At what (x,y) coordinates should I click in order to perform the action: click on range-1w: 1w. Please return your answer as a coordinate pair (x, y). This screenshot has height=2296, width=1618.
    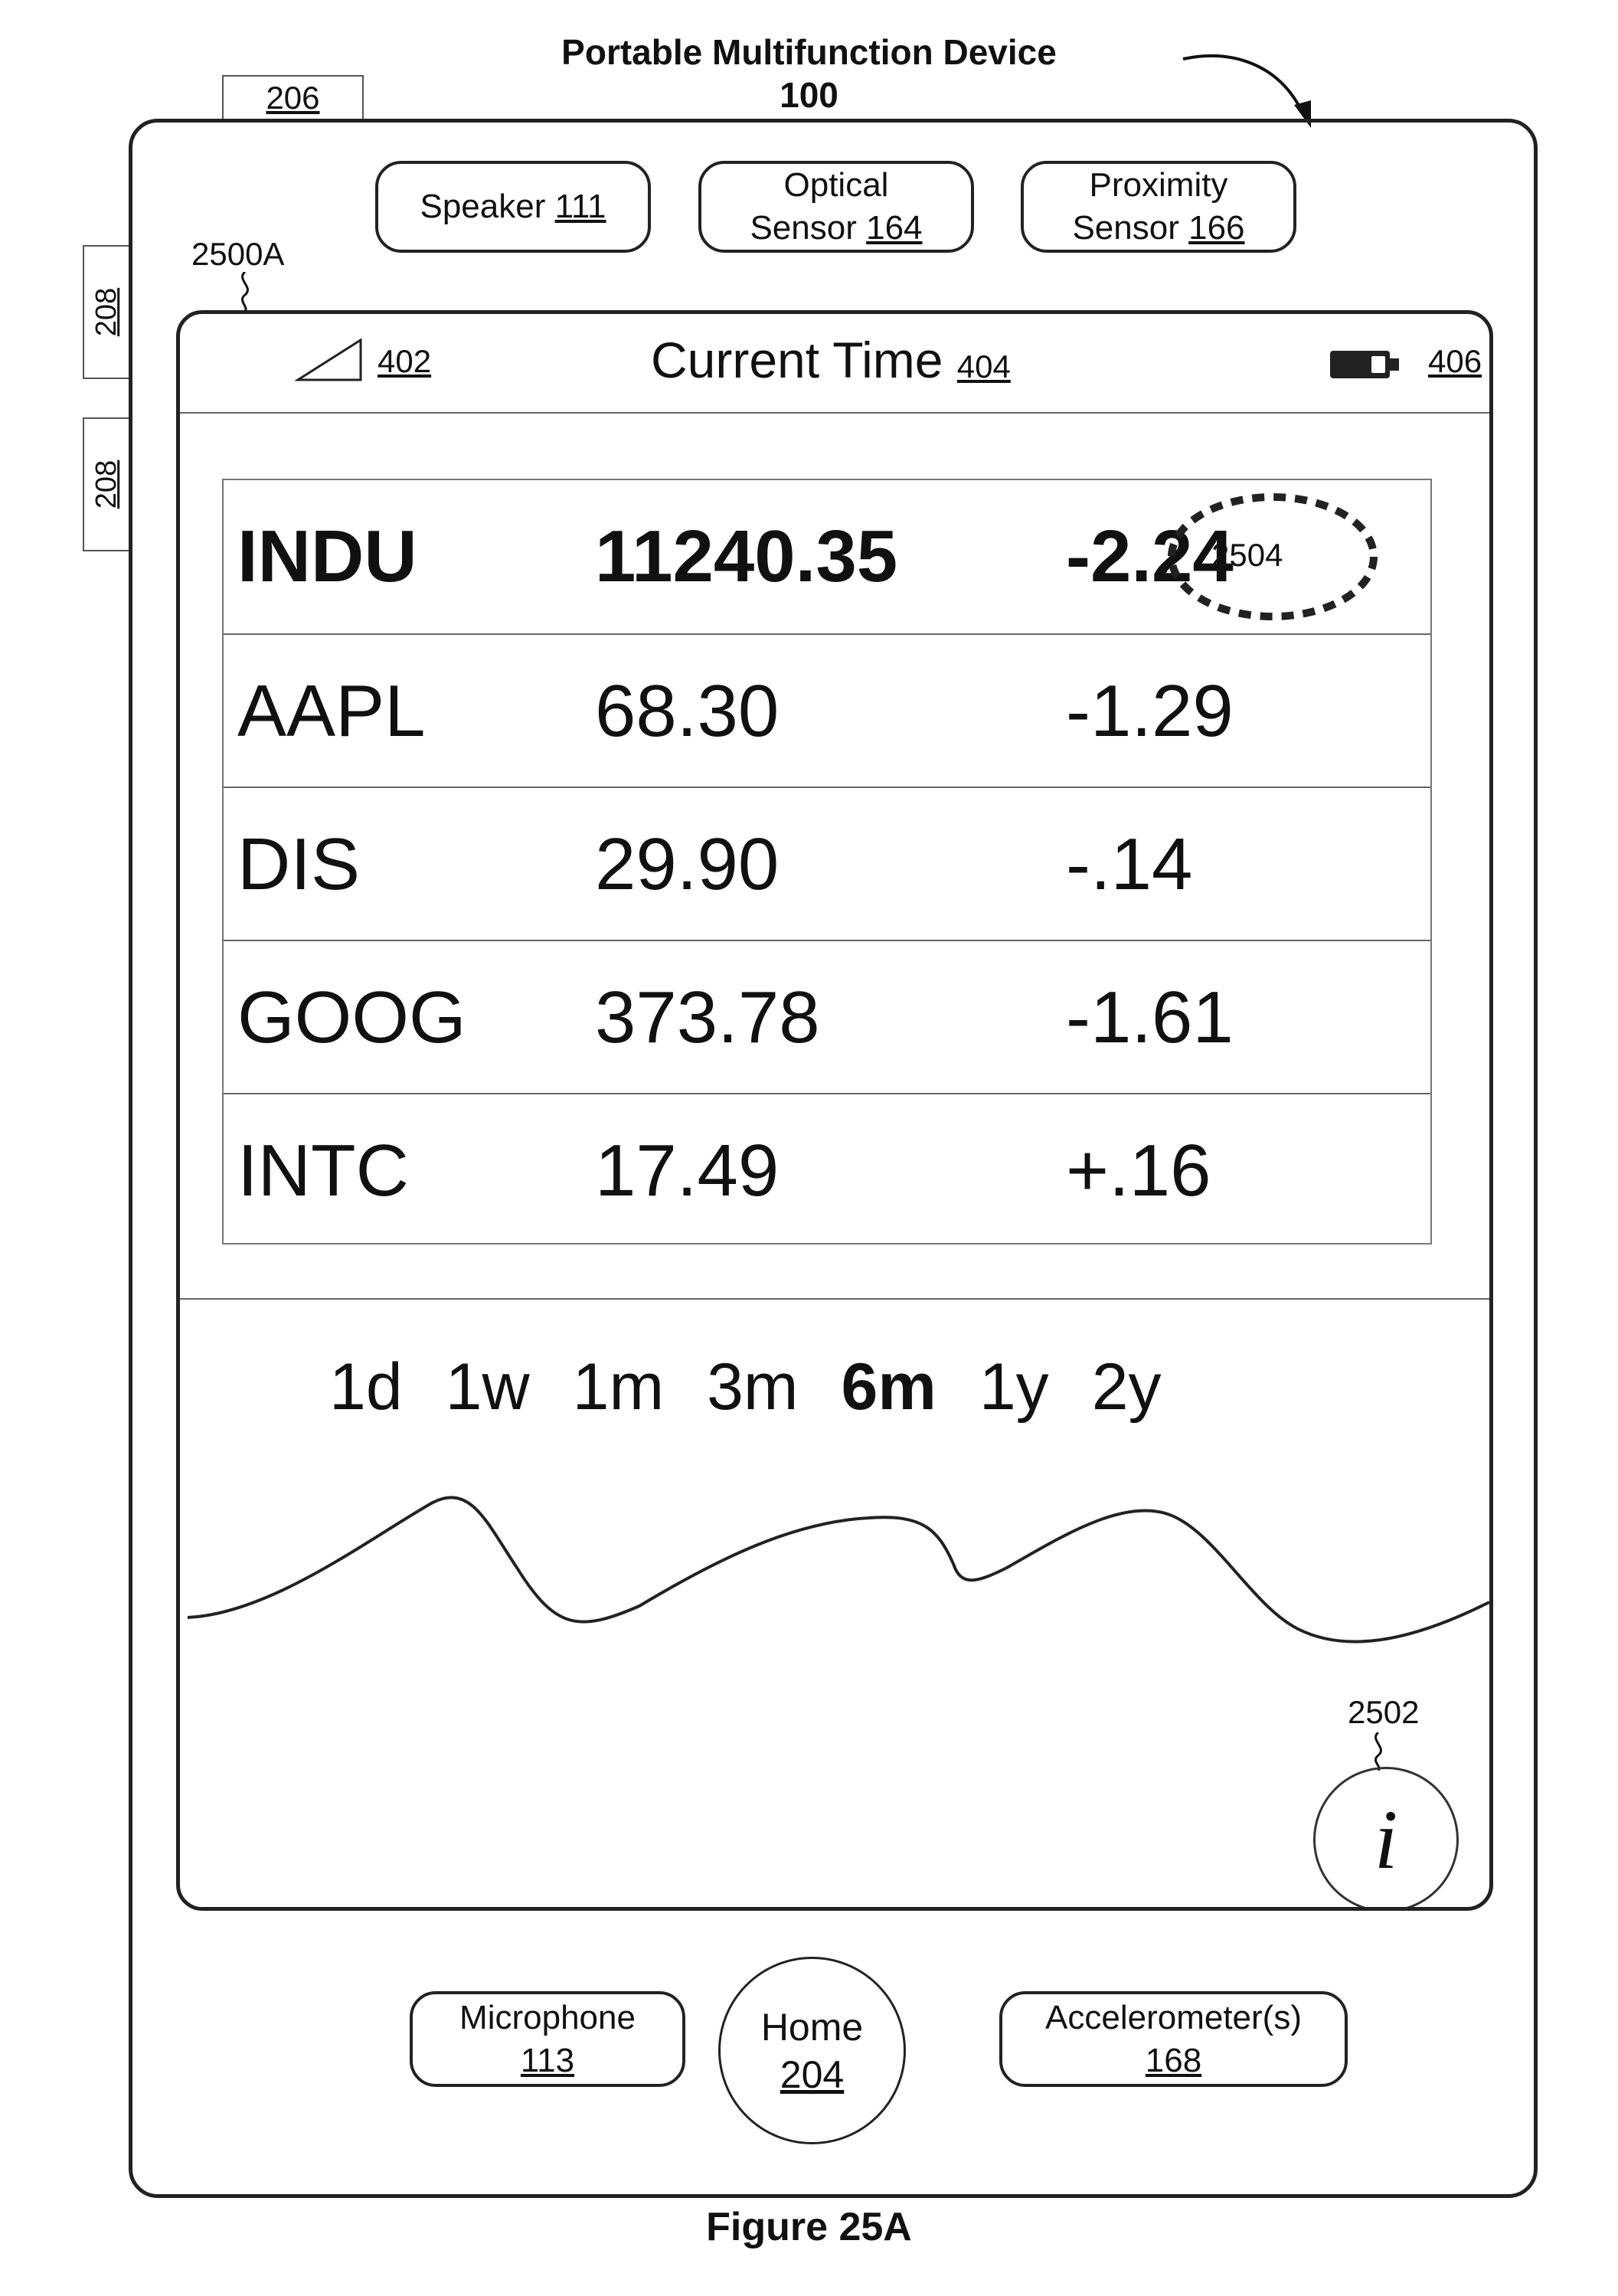
    Looking at the image, I should click on (488, 1387).